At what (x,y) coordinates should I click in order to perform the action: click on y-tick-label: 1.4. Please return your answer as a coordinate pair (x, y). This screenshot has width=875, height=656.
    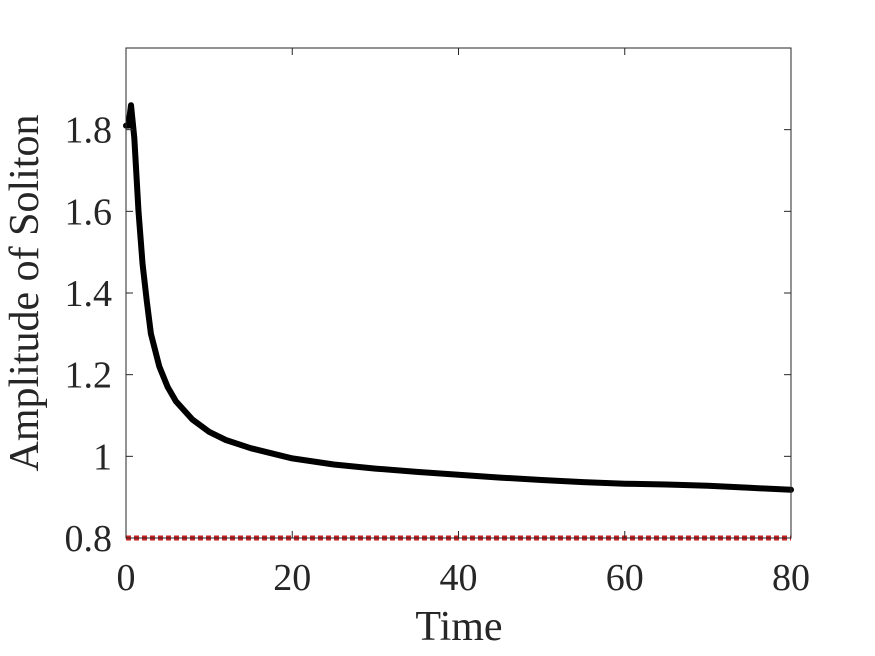
    Looking at the image, I should click on (89, 294).